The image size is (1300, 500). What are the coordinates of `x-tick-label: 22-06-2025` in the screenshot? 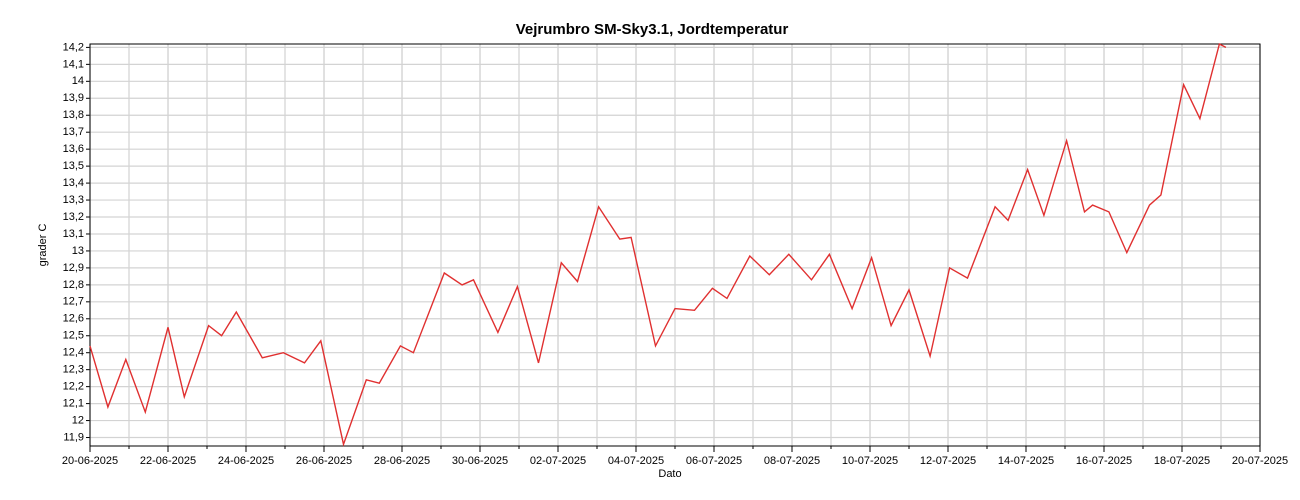 It's located at (168, 461).